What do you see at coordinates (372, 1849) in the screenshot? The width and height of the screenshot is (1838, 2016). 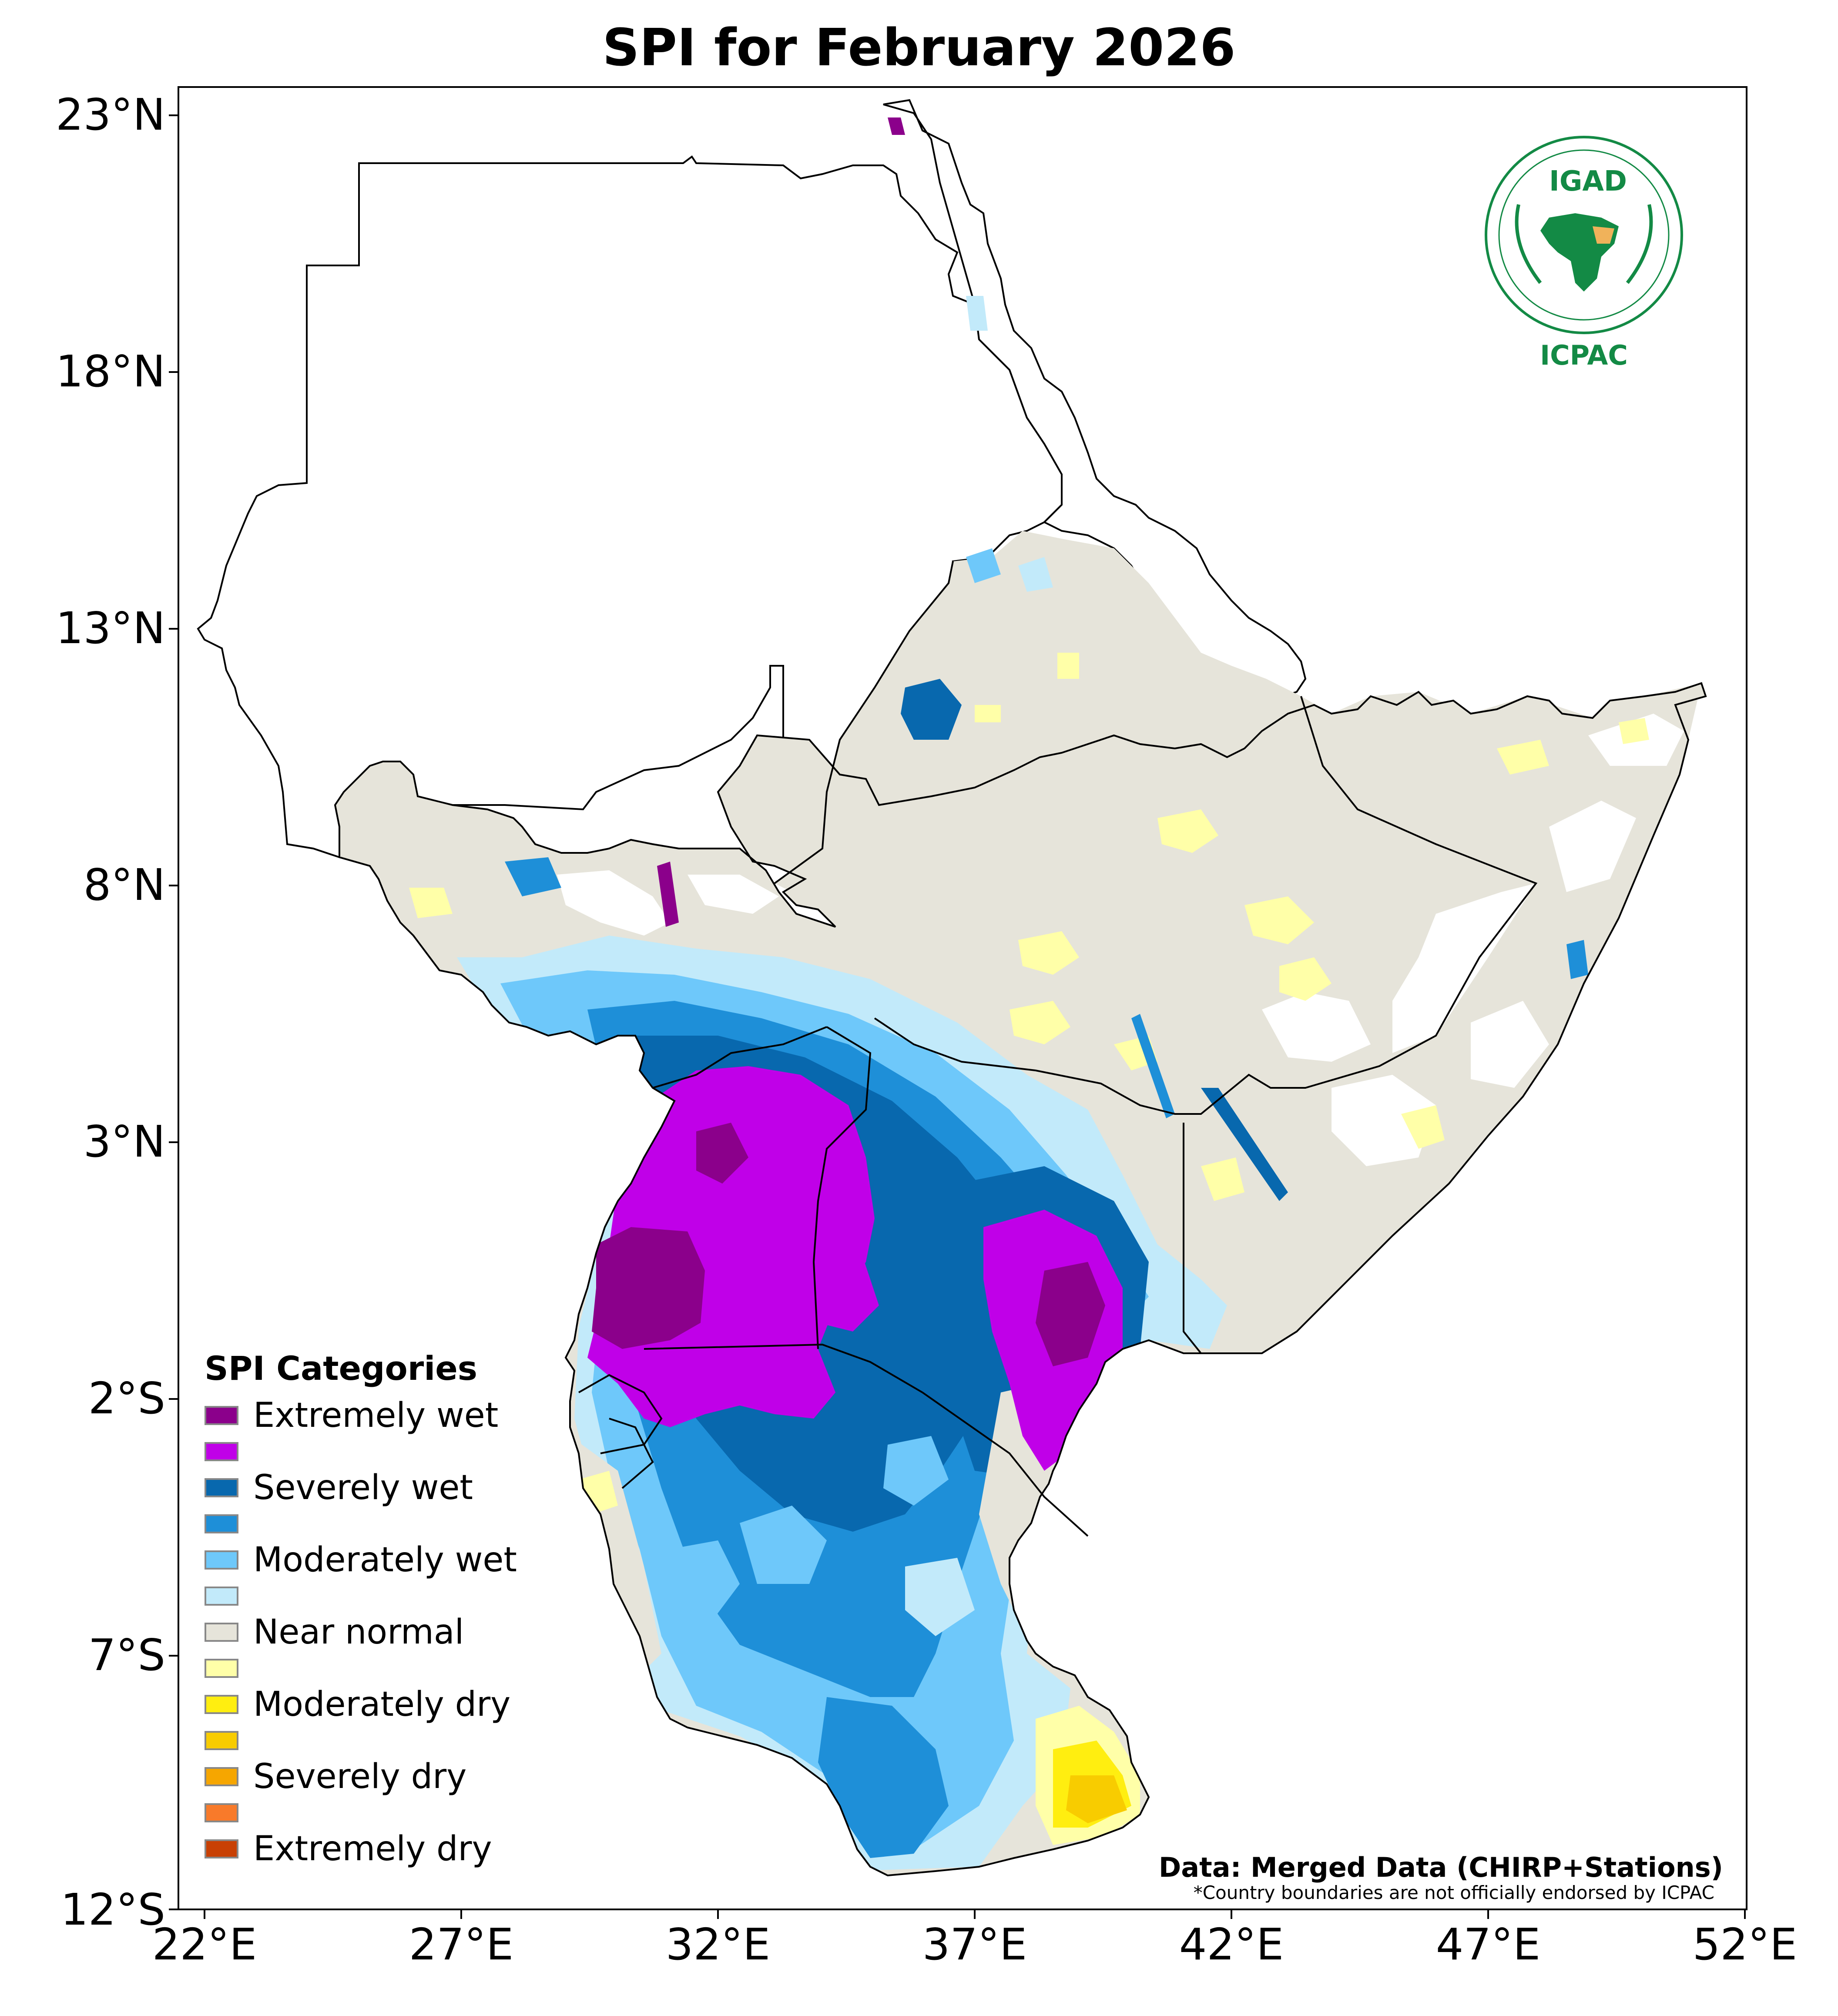 I see `legend-label: Extremely dry` at bounding box center [372, 1849].